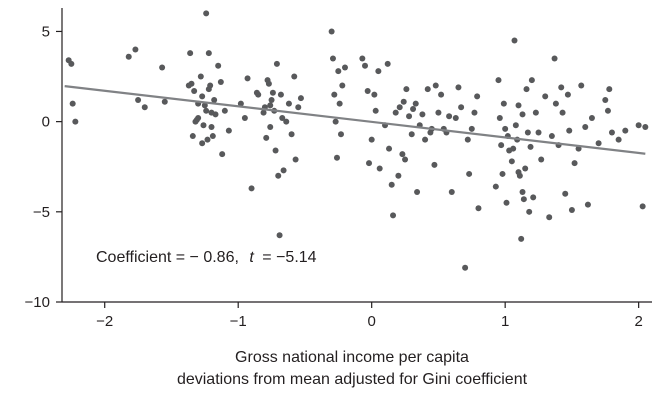  I want to click on y-tick-label: 0, so click(46, 122).